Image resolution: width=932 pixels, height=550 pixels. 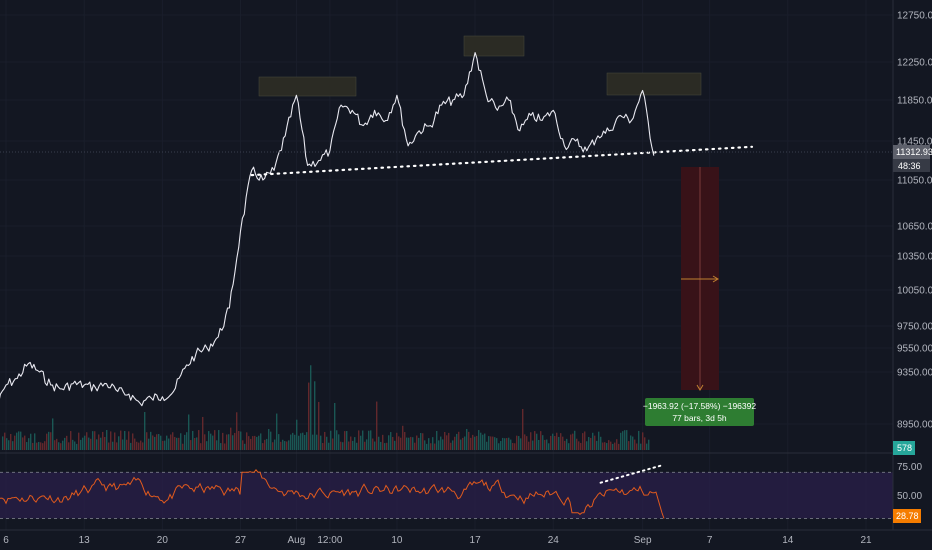 What do you see at coordinates (914, 181) in the screenshot?
I see `price-tick-label: 11050.00` at bounding box center [914, 181].